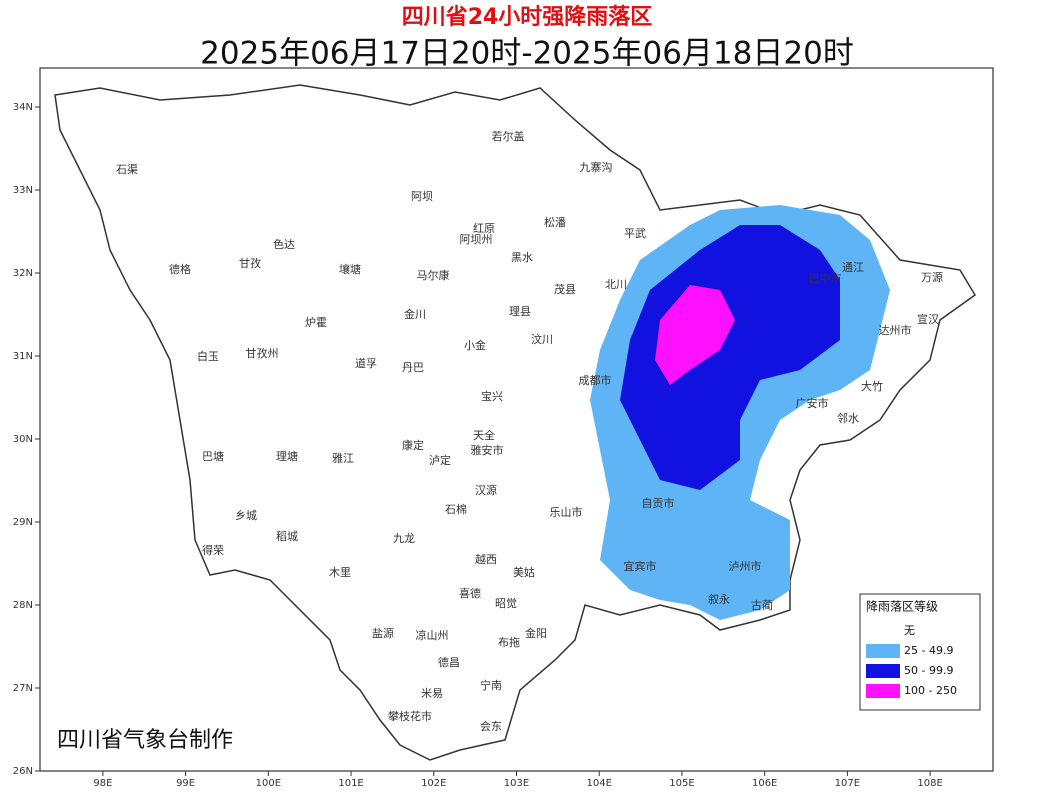 The height and width of the screenshot is (795, 1055). I want to click on place-label: 盐源, so click(383, 633).